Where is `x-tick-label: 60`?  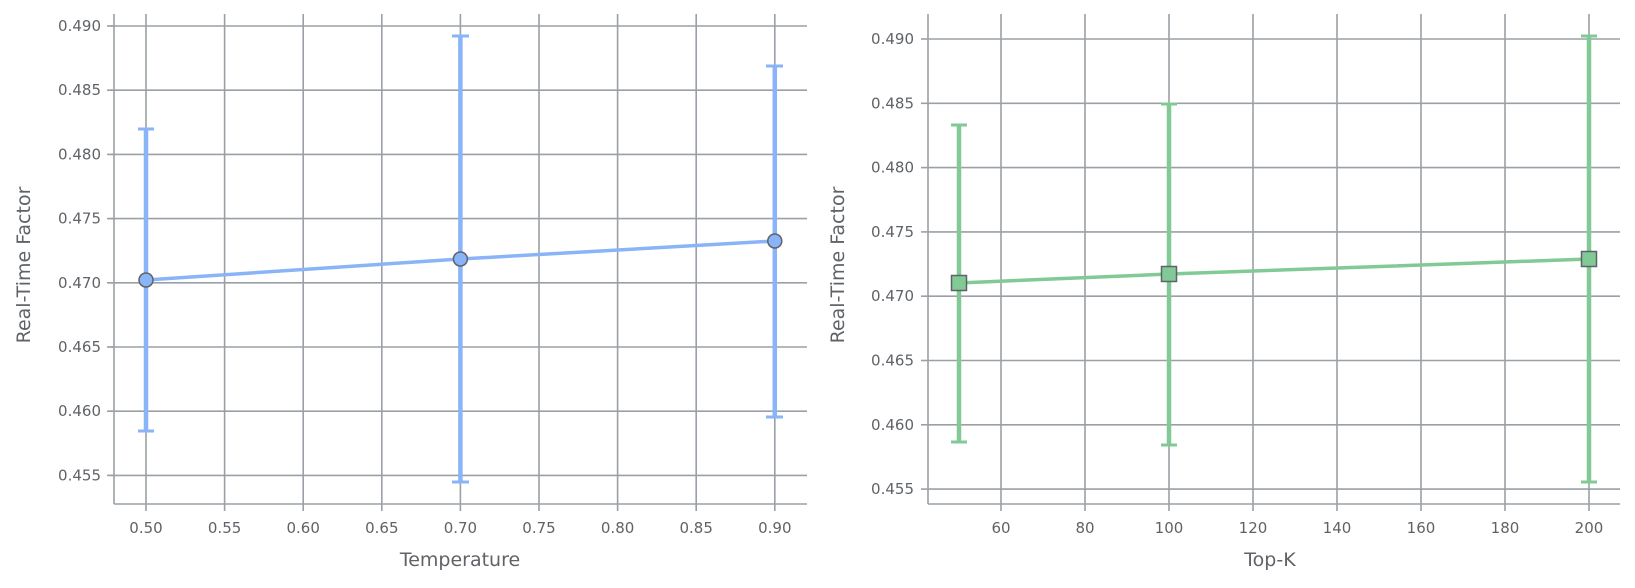 x-tick-label: 60 is located at coordinates (1000, 528).